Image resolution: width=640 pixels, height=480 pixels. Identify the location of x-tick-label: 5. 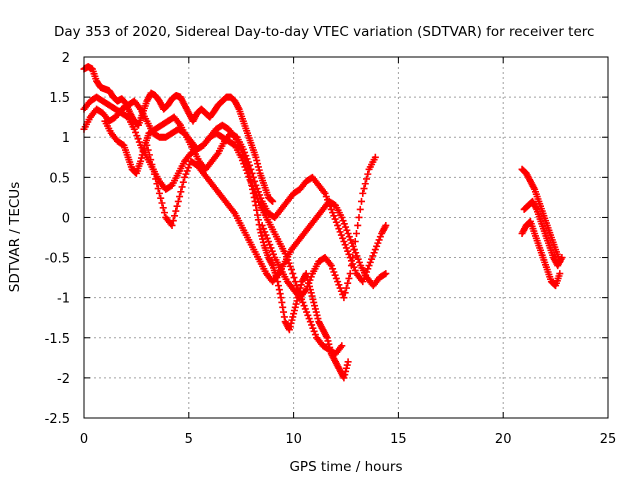
(189, 439).